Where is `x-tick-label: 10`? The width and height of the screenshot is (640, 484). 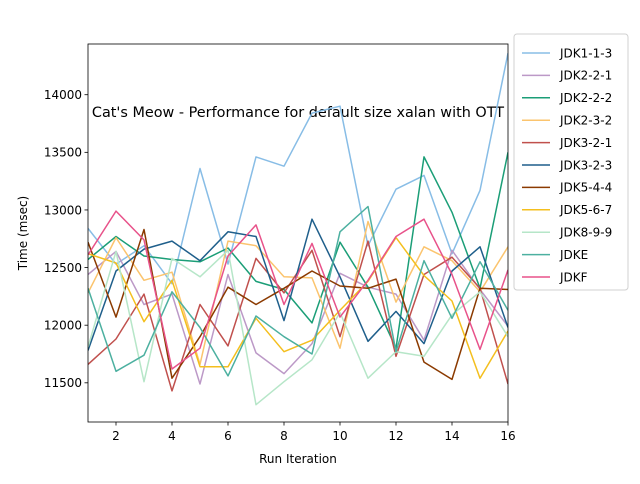 x-tick-label: 10 is located at coordinates (339, 436).